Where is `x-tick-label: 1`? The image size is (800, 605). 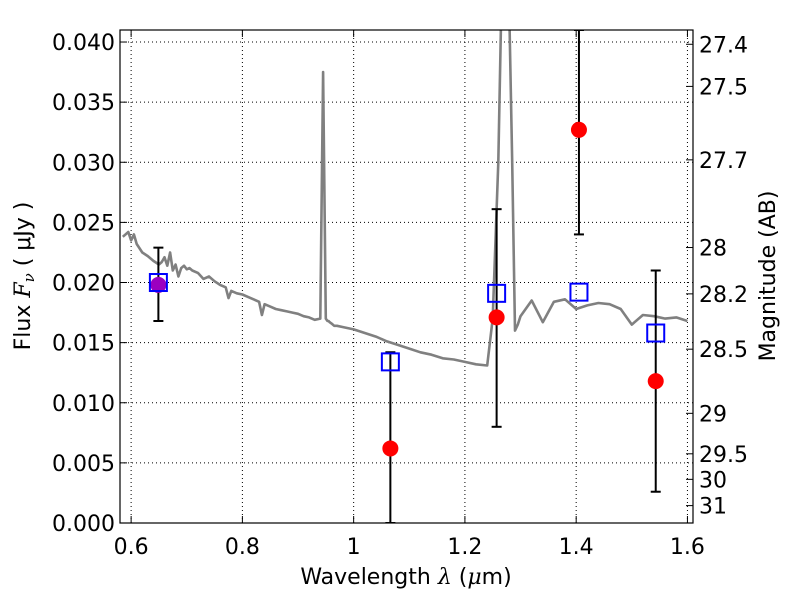 x-tick-label: 1 is located at coordinates (354, 547).